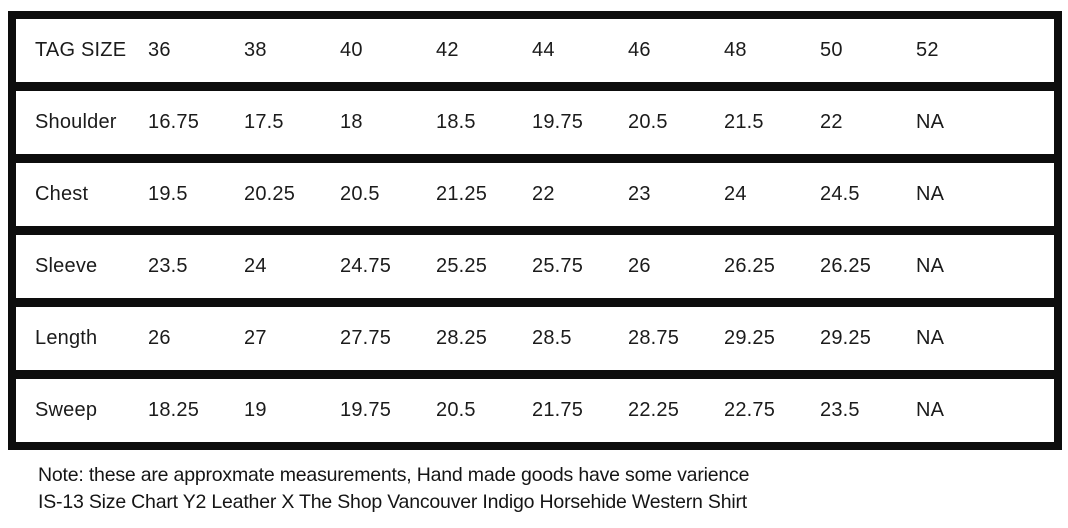 This screenshot has width=1068, height=528. What do you see at coordinates (735, 50) in the screenshot?
I see `size-column-header: 48` at bounding box center [735, 50].